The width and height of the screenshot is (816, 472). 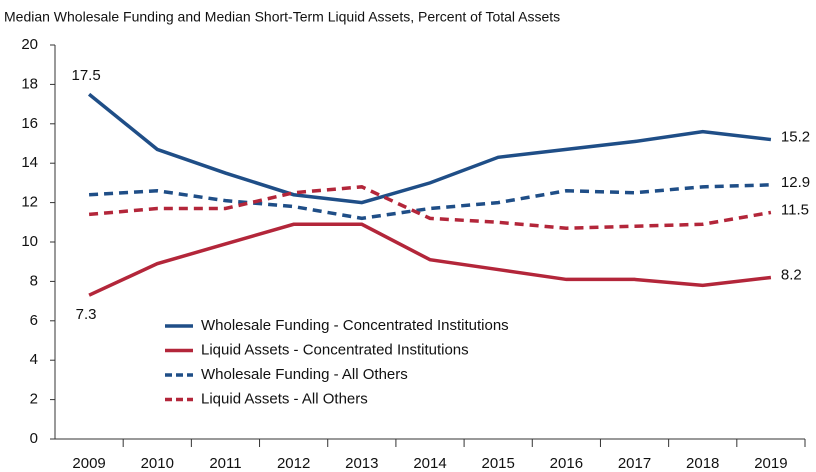 What do you see at coordinates (791, 274) in the screenshot?
I see `data-label: 8.2` at bounding box center [791, 274].